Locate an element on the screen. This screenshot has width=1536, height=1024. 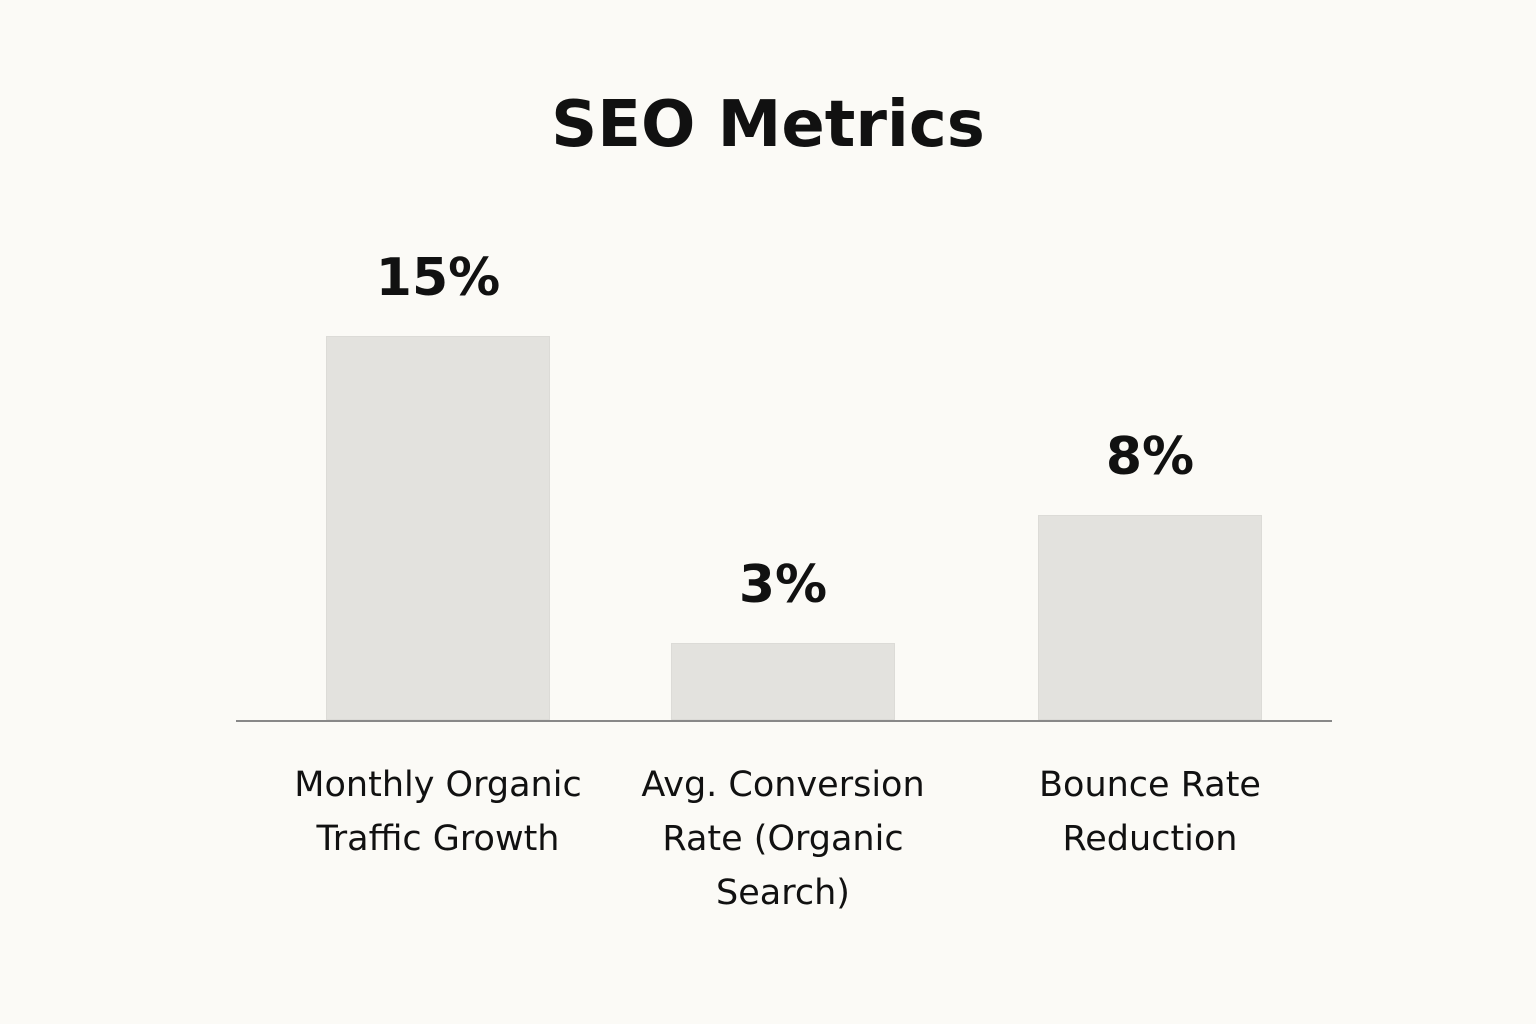
category-label: Bounce Rate Reduction is located at coordinates (1150, 812).